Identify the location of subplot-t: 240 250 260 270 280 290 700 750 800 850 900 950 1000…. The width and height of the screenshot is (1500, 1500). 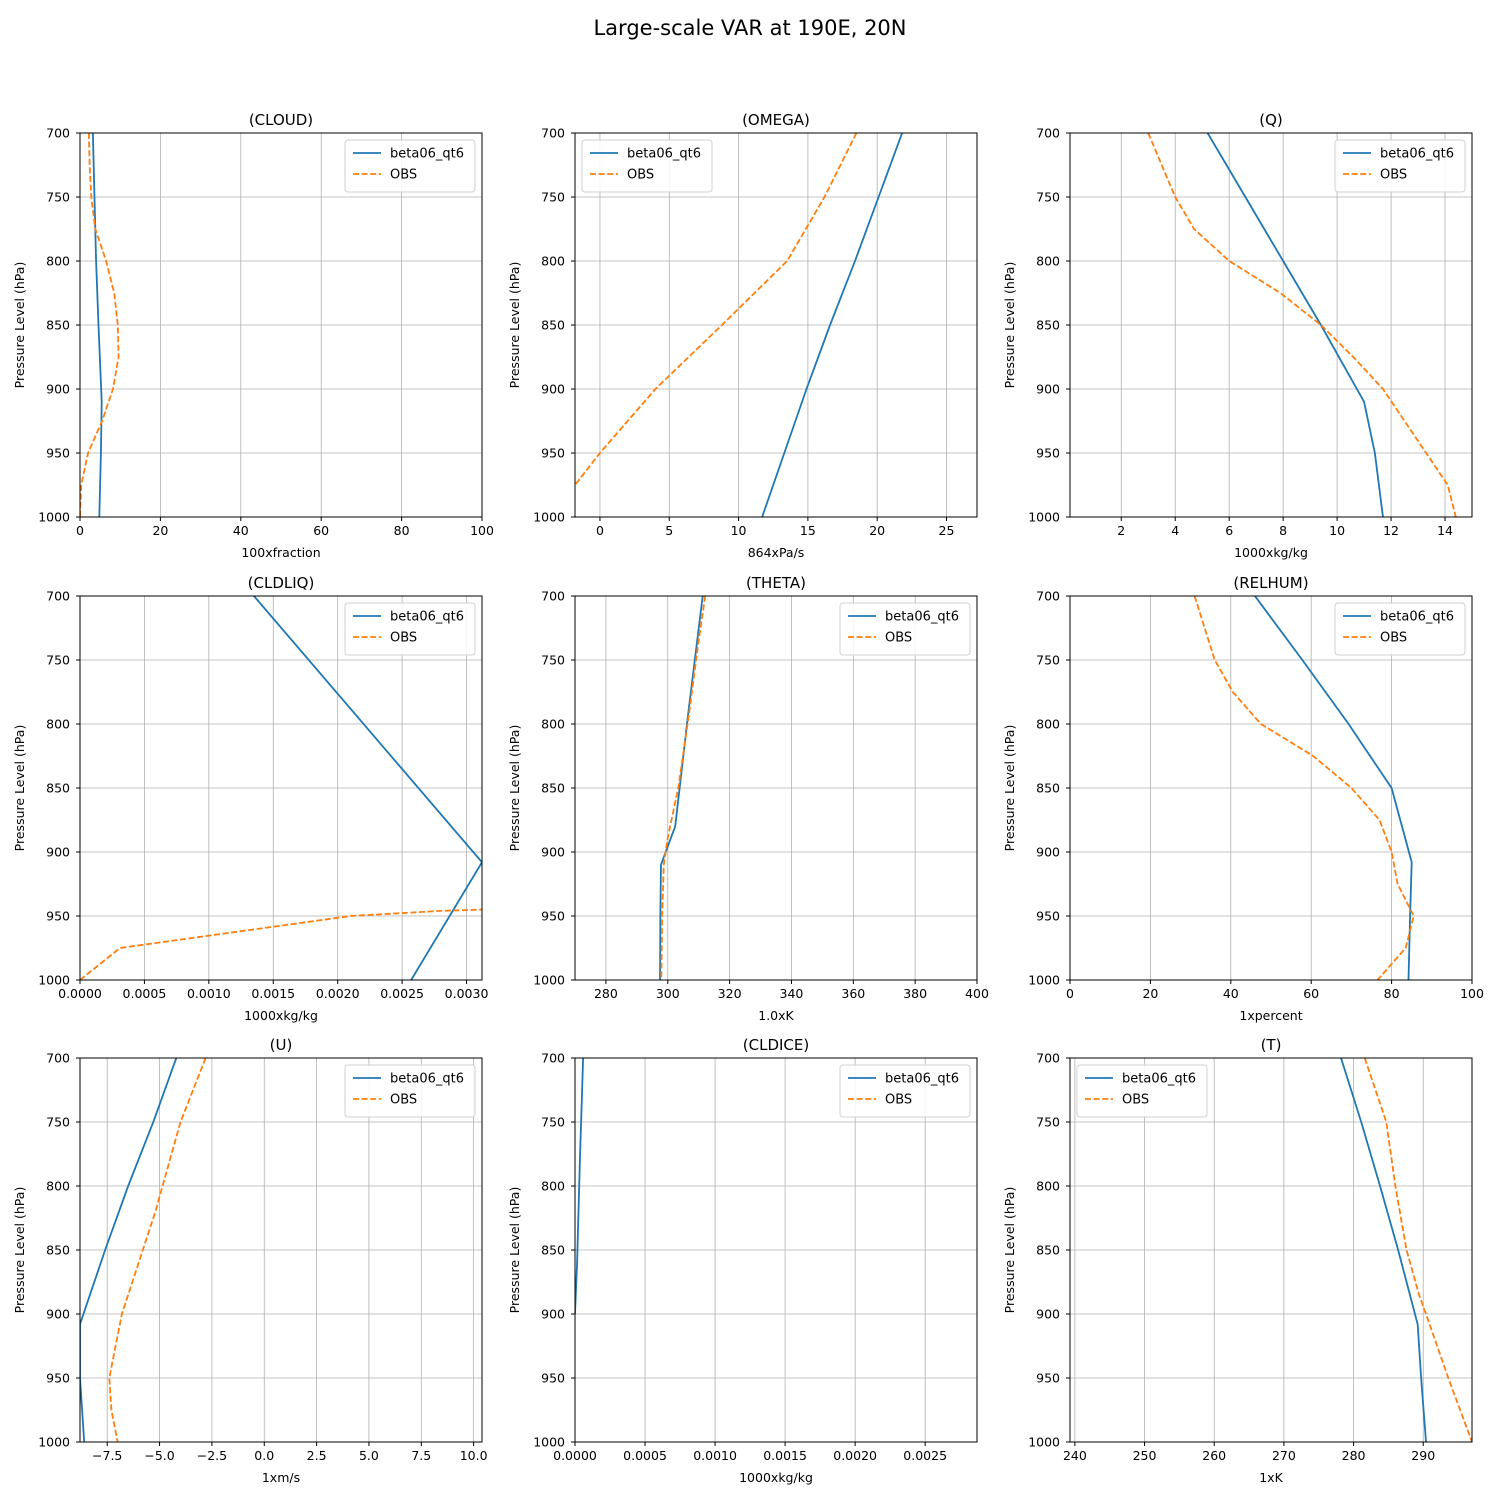
(1237, 1260).